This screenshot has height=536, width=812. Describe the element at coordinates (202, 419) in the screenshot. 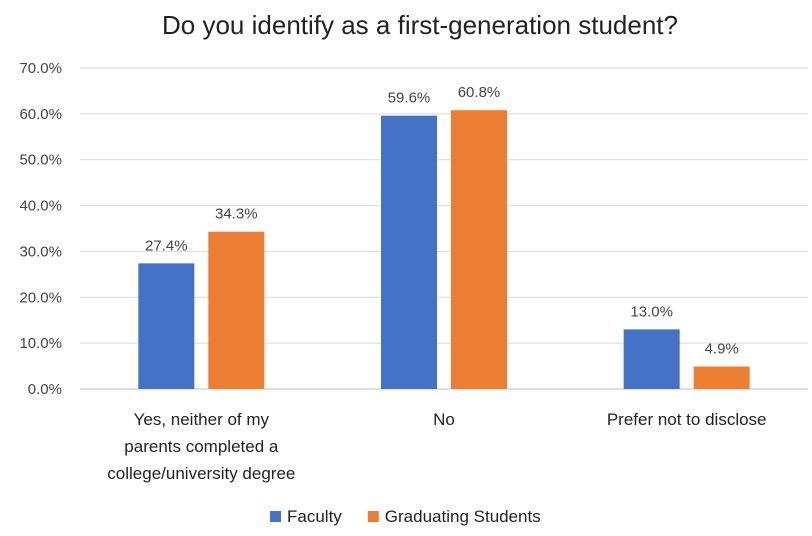

I see `category-label-line: Yes, neither of my` at that location.